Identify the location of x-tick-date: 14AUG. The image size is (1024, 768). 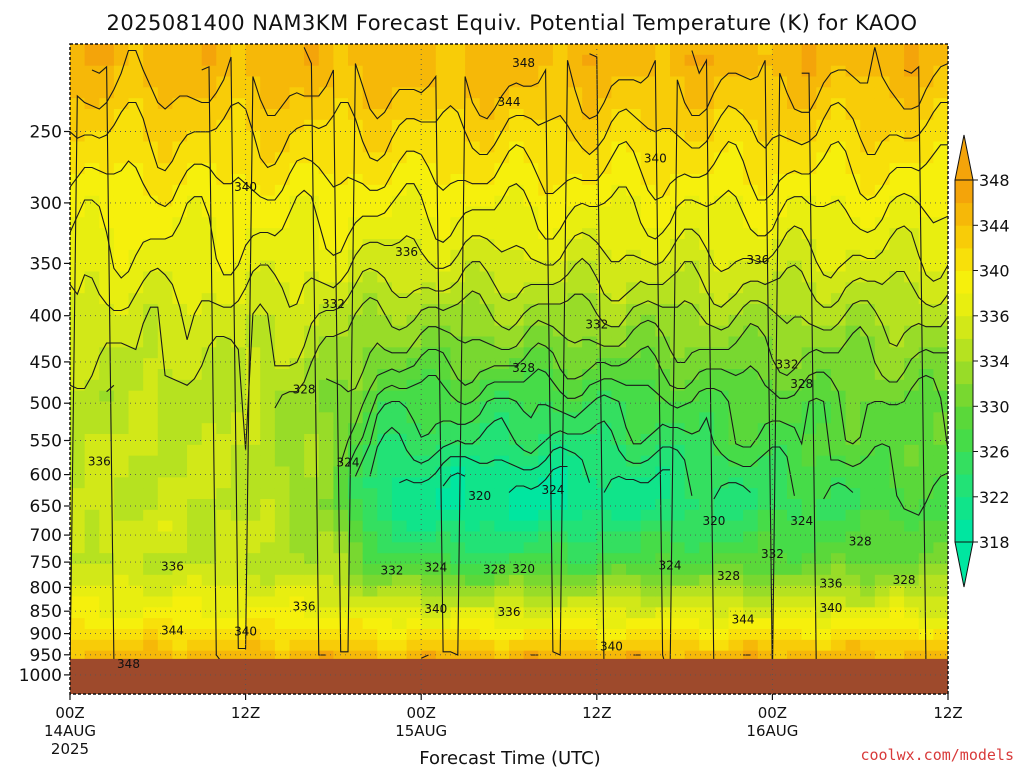
(70, 731).